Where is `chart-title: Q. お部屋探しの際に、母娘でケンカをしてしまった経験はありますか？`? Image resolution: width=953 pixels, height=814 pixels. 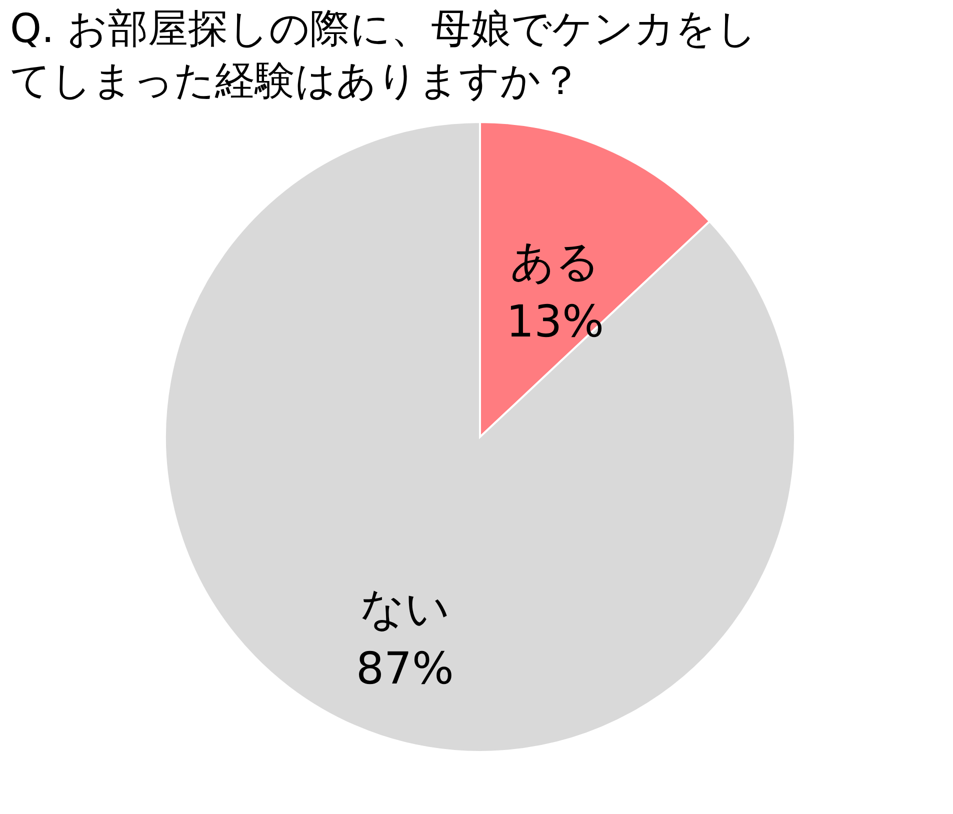
chart-title: Q. お部屋探しの際に、母娘でケンカをしてしまった経験はありますか？ is located at coordinates (383, 55).